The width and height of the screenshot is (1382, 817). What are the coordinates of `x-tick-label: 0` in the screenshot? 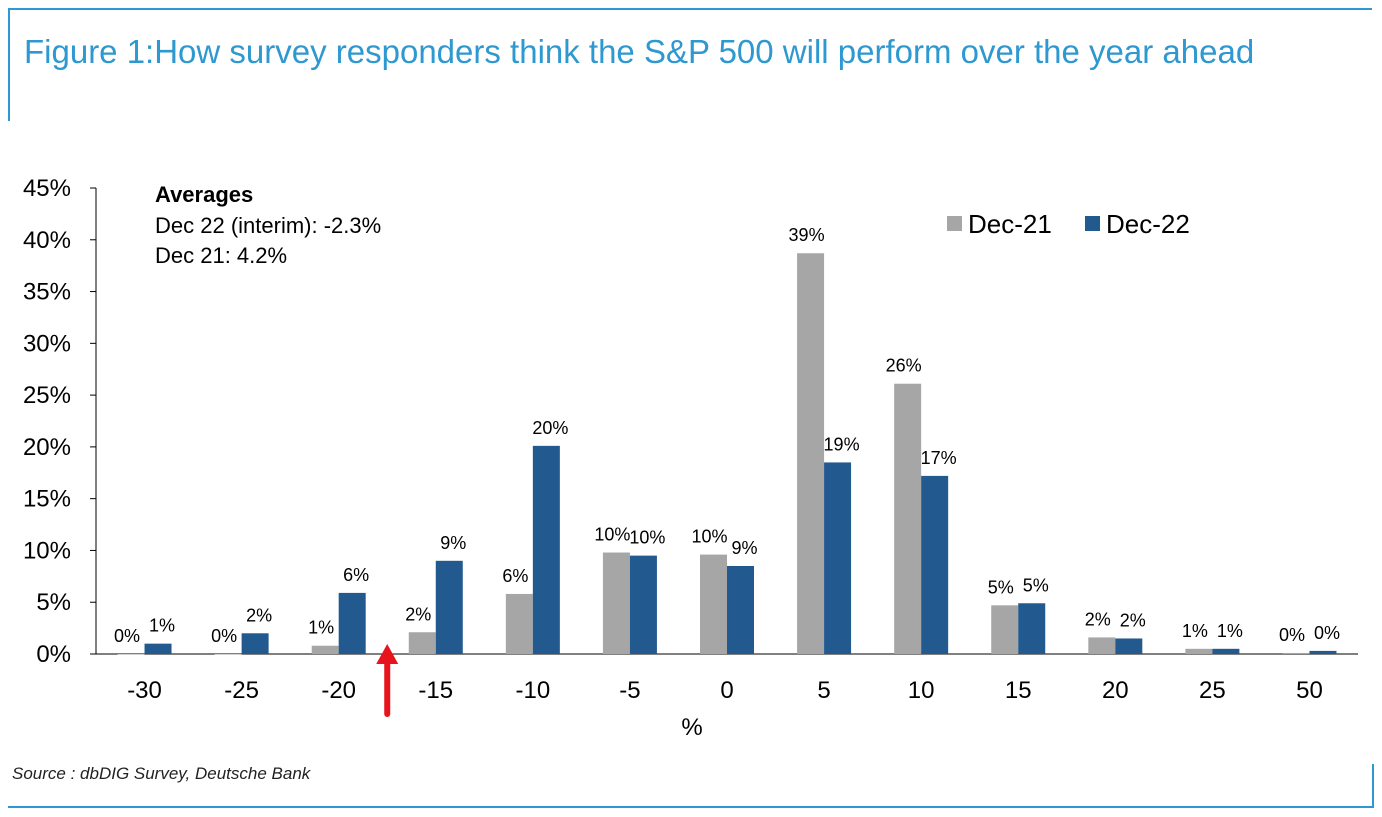 It's located at (726, 690).